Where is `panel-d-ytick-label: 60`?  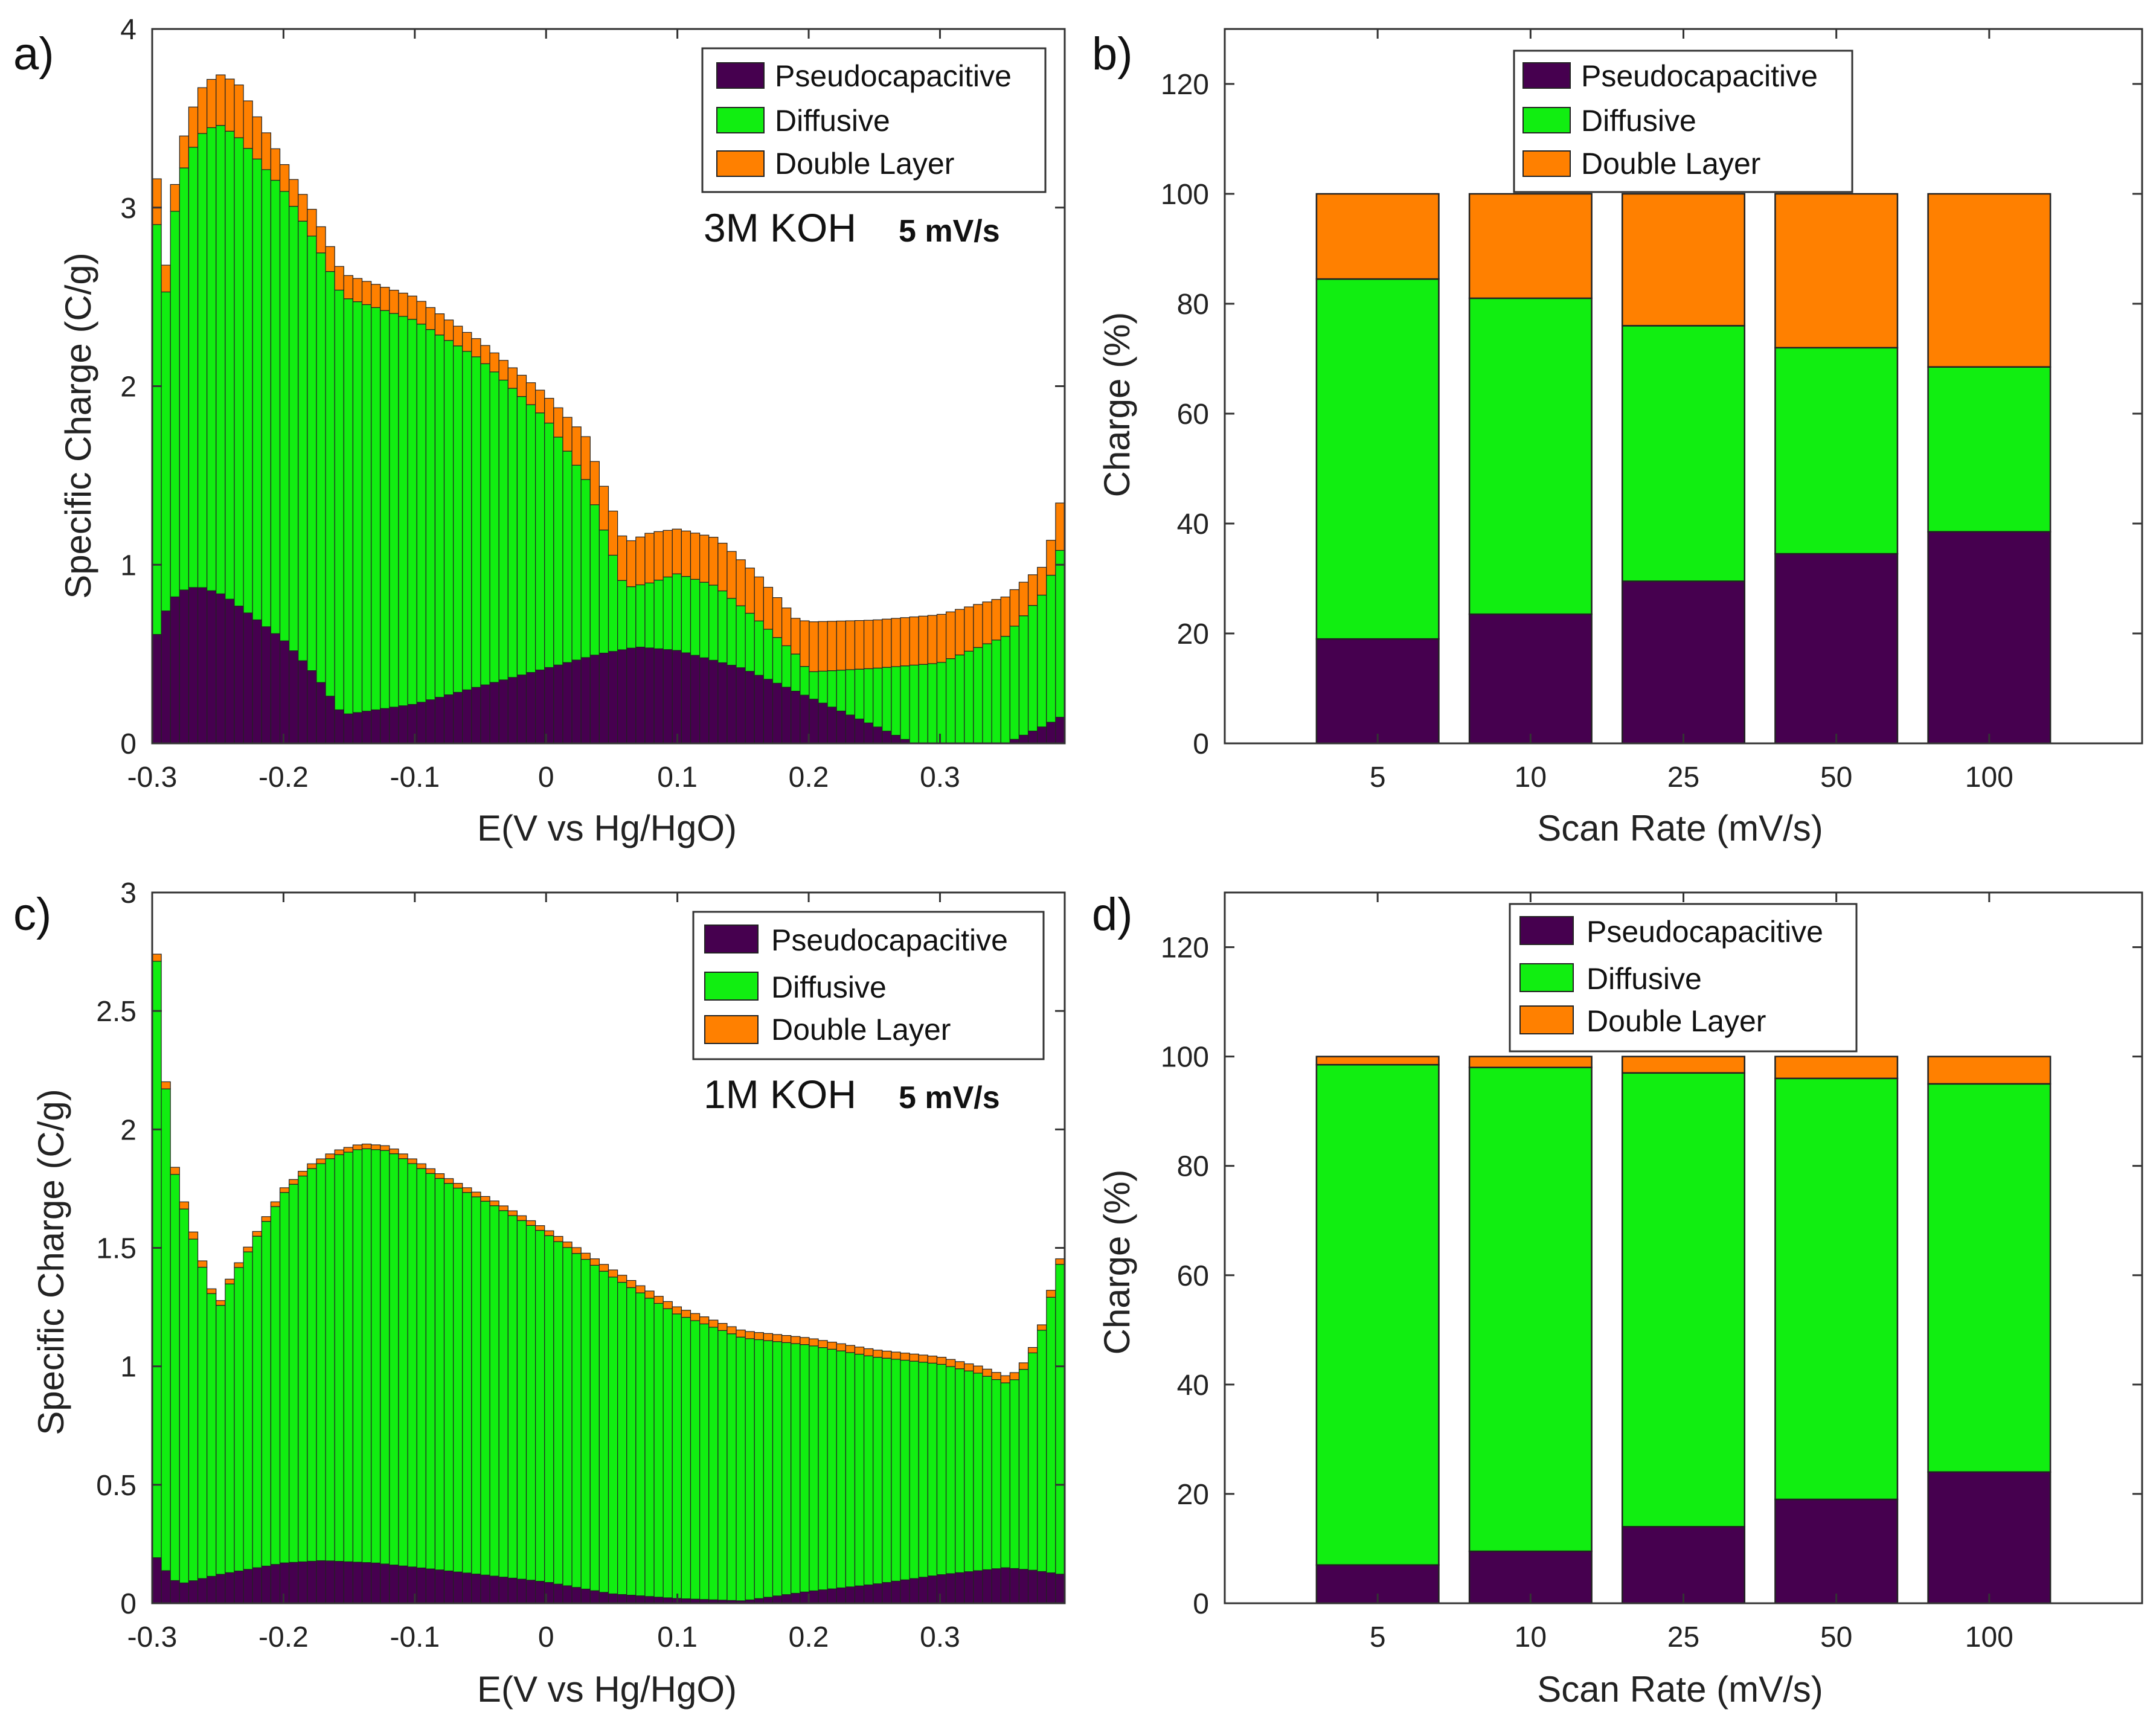 panel-d-ytick-label: 60 is located at coordinates (1193, 1276).